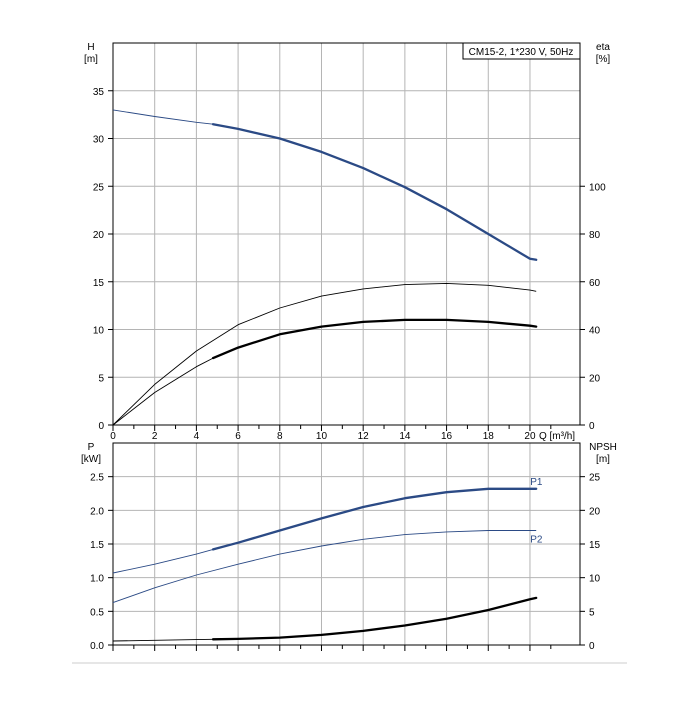 The image size is (700, 705). Describe the element at coordinates (99, 140) in the screenshot. I see `y-tick-label: 30` at that location.